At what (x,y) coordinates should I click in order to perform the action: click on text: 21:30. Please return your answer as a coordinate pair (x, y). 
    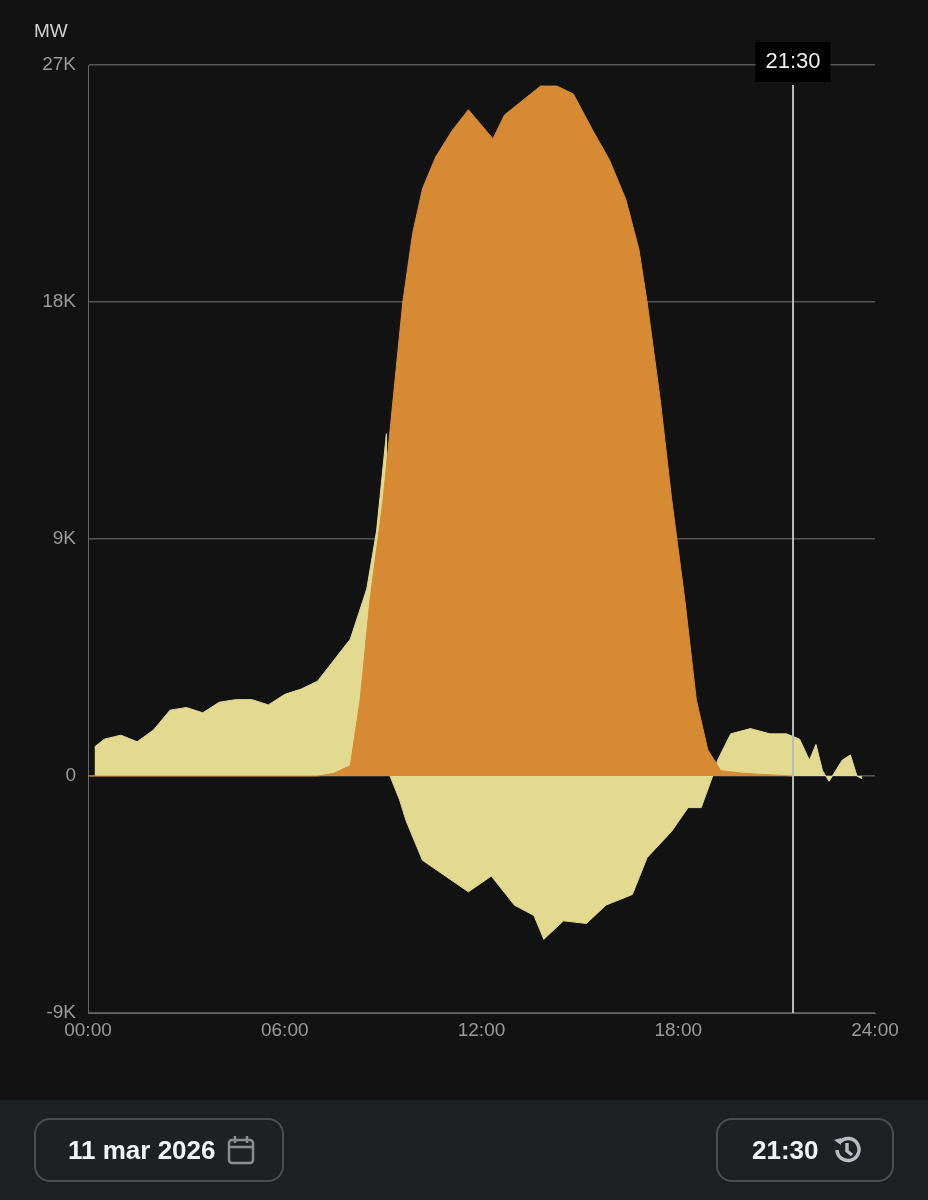
    Looking at the image, I should click on (785, 1150).